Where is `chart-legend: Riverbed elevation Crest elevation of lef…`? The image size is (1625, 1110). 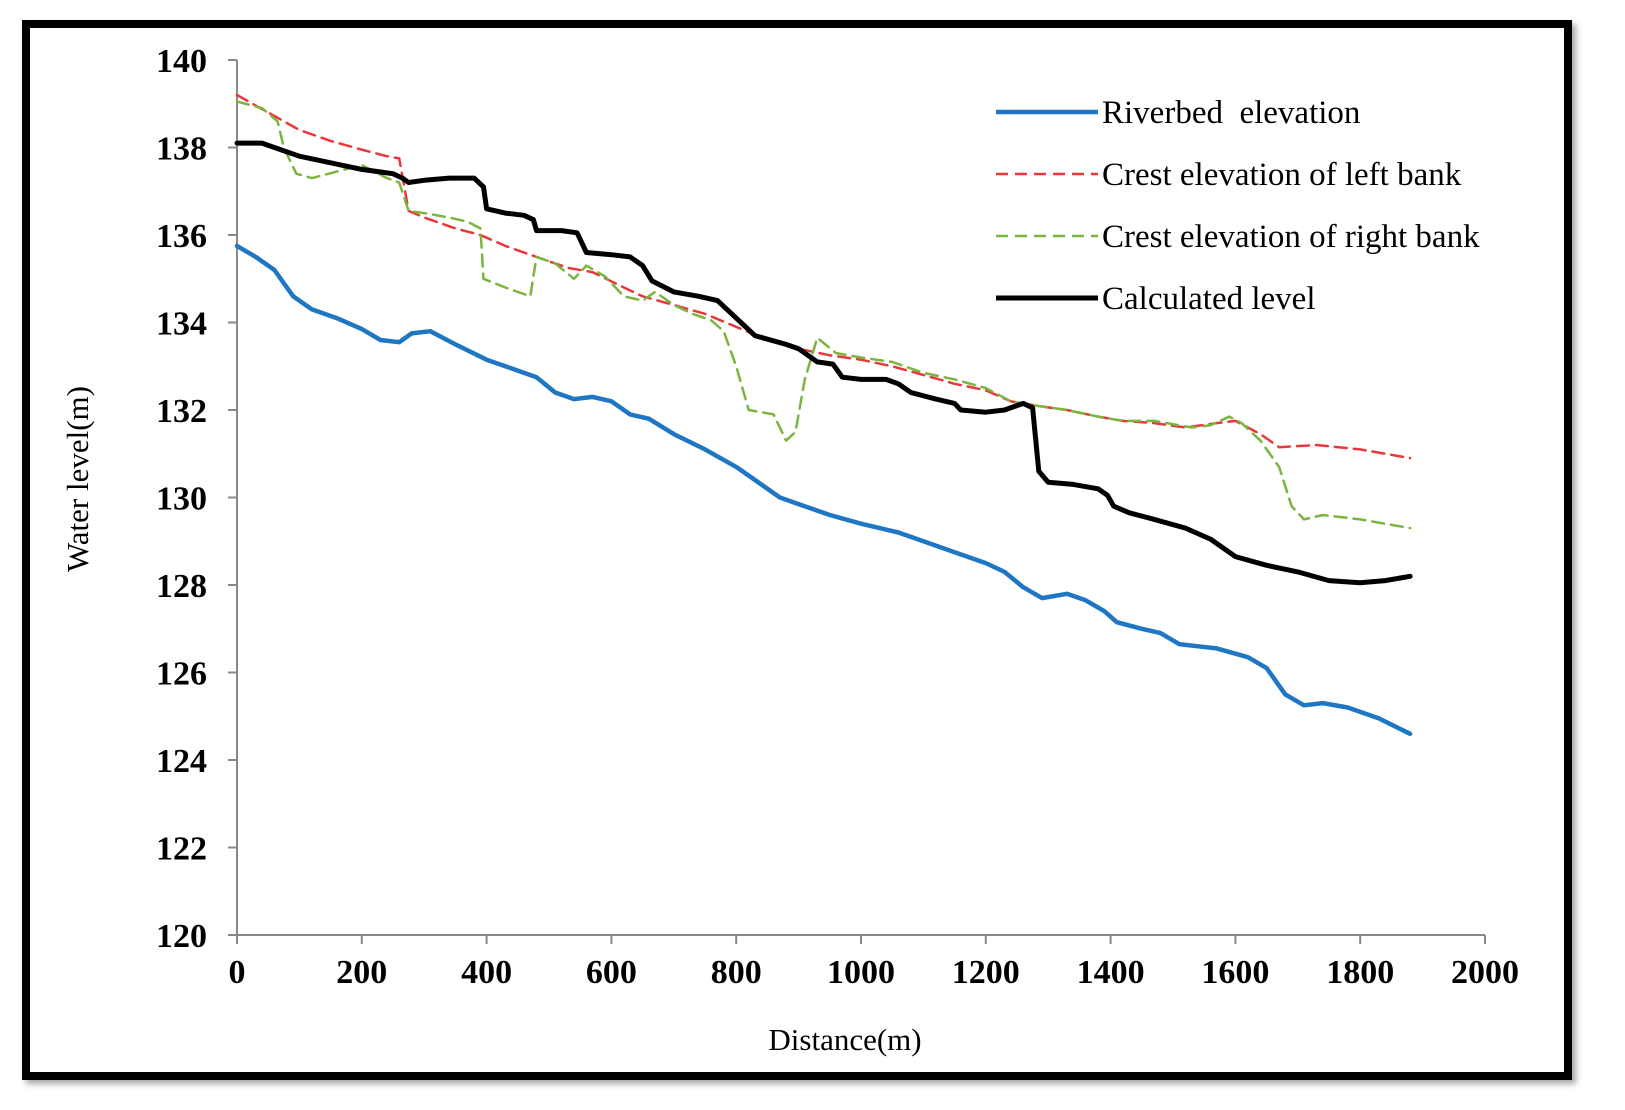 chart-legend: Riverbed elevation Crest elevation of lef… is located at coordinates (1238, 206).